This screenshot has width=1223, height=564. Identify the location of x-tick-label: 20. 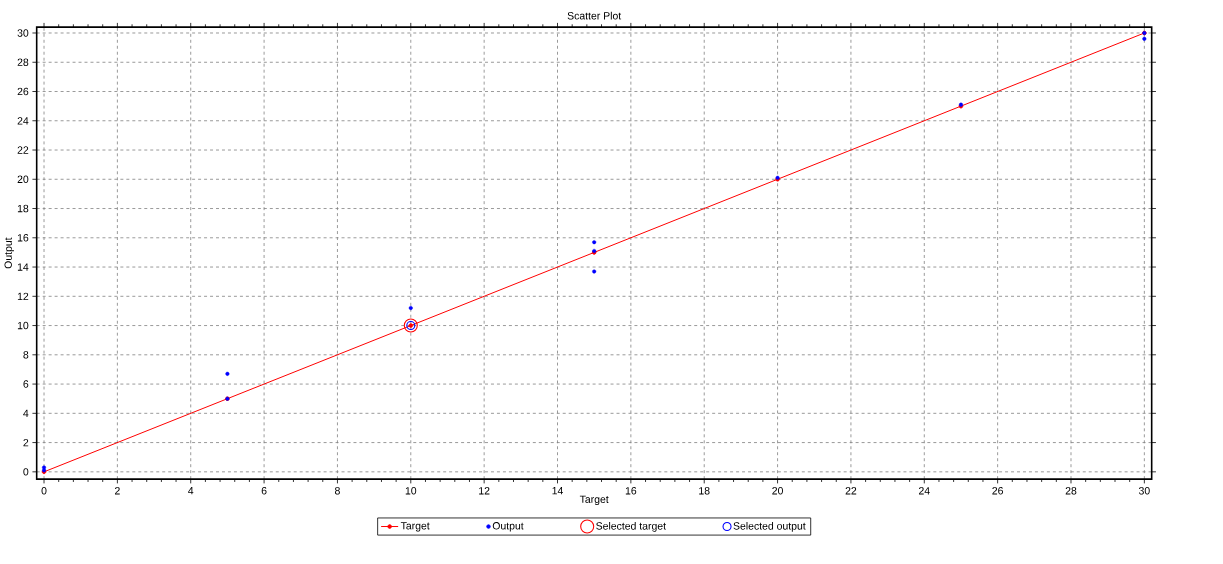
(777, 491).